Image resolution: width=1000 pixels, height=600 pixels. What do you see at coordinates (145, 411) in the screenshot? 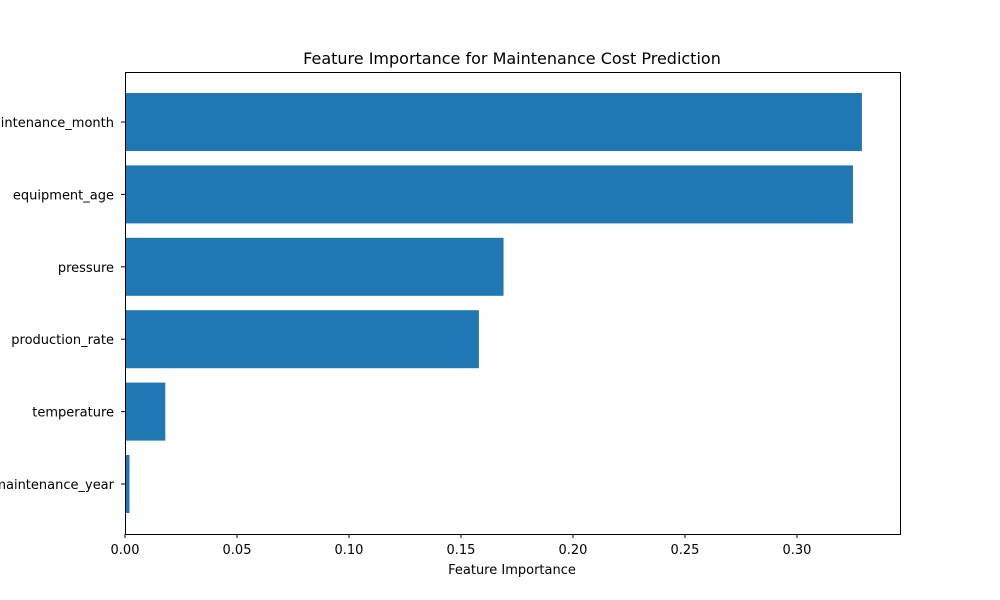
I see `bar-temperature` at bounding box center [145, 411].